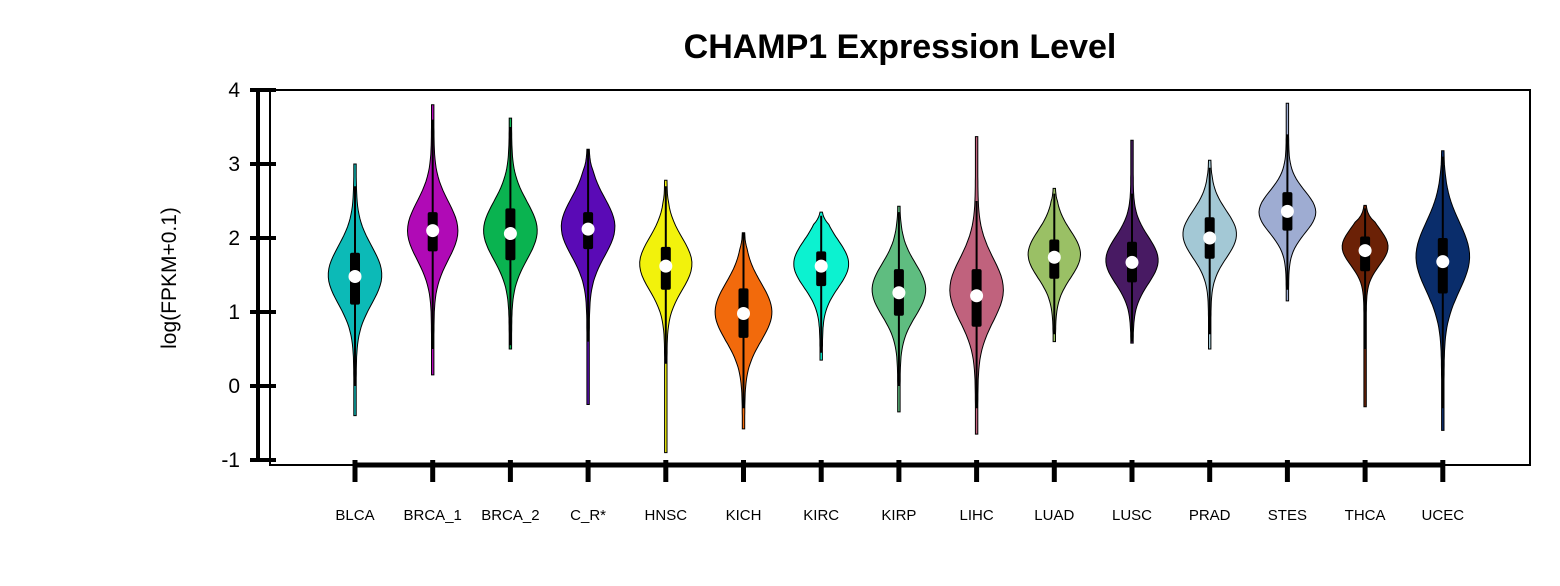 This screenshot has height=586, width=1560. What do you see at coordinates (355, 290) in the screenshot?
I see `violin-blca` at bounding box center [355, 290].